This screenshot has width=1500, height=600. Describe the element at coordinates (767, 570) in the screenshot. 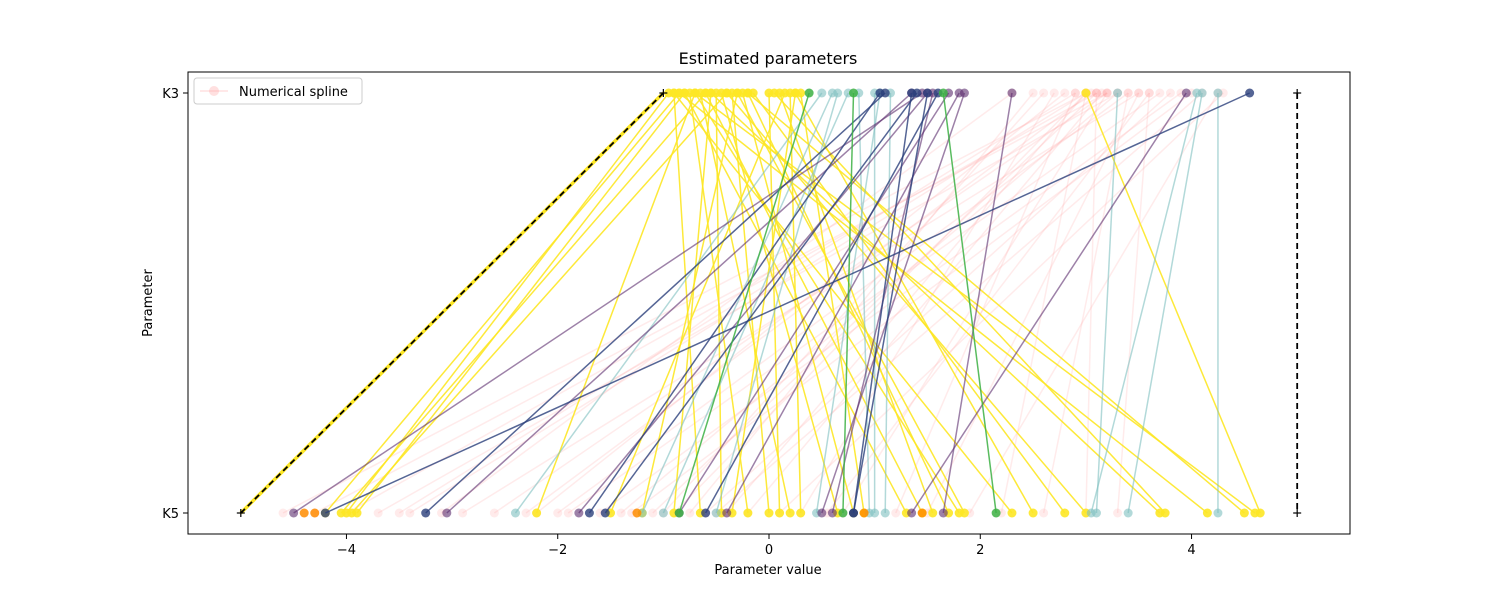

I see `x-axis-label: Parameter value` at that location.